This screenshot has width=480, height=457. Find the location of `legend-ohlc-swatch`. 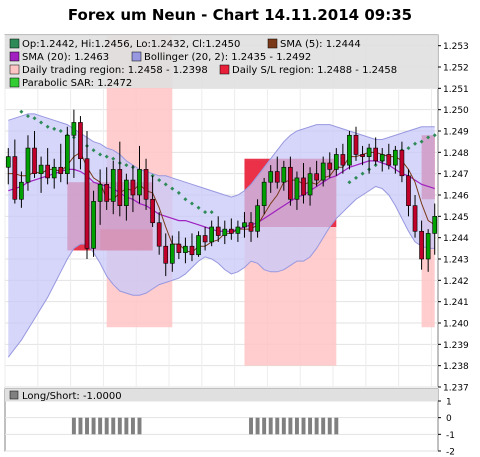

legend-ohlc-swatch is located at coordinates (14, 43).